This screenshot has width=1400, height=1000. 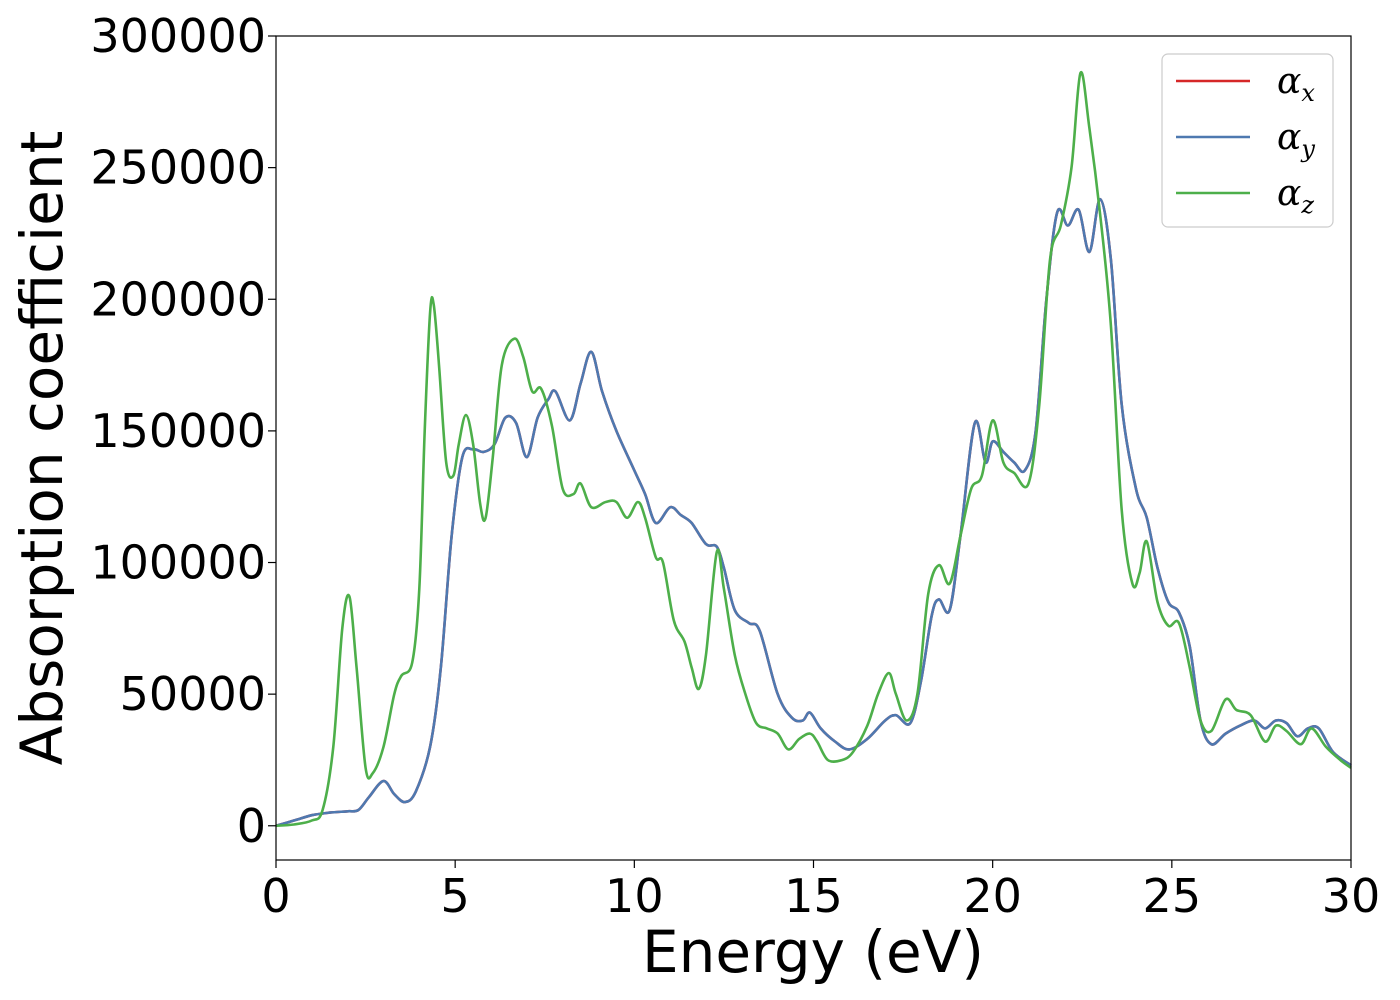 I want to click on legend-label-alpha-z: αz, so click(x=1295, y=196).